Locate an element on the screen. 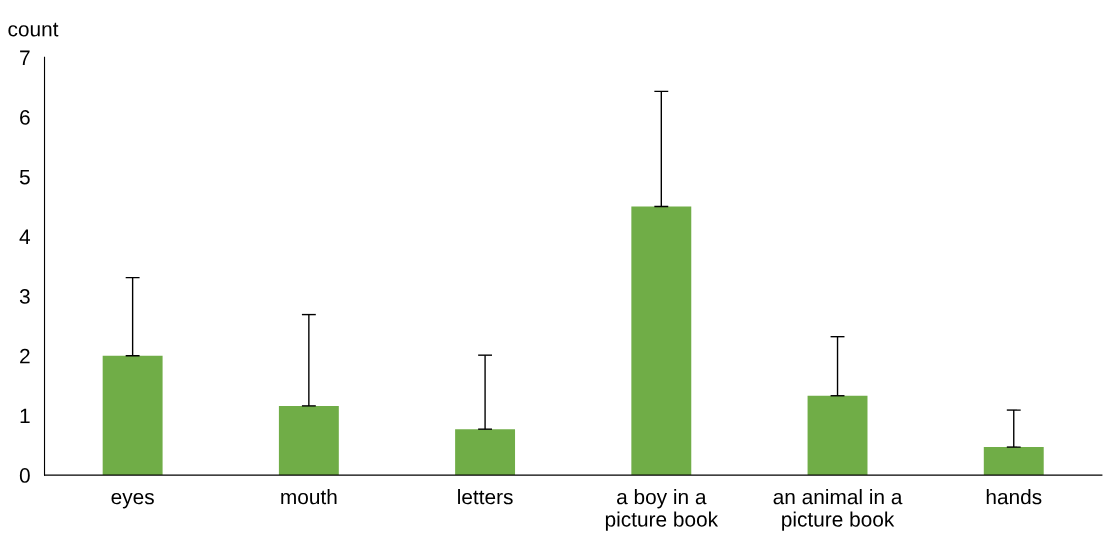 The height and width of the screenshot is (557, 1113). y-tick-label: 4 is located at coordinates (25, 236).